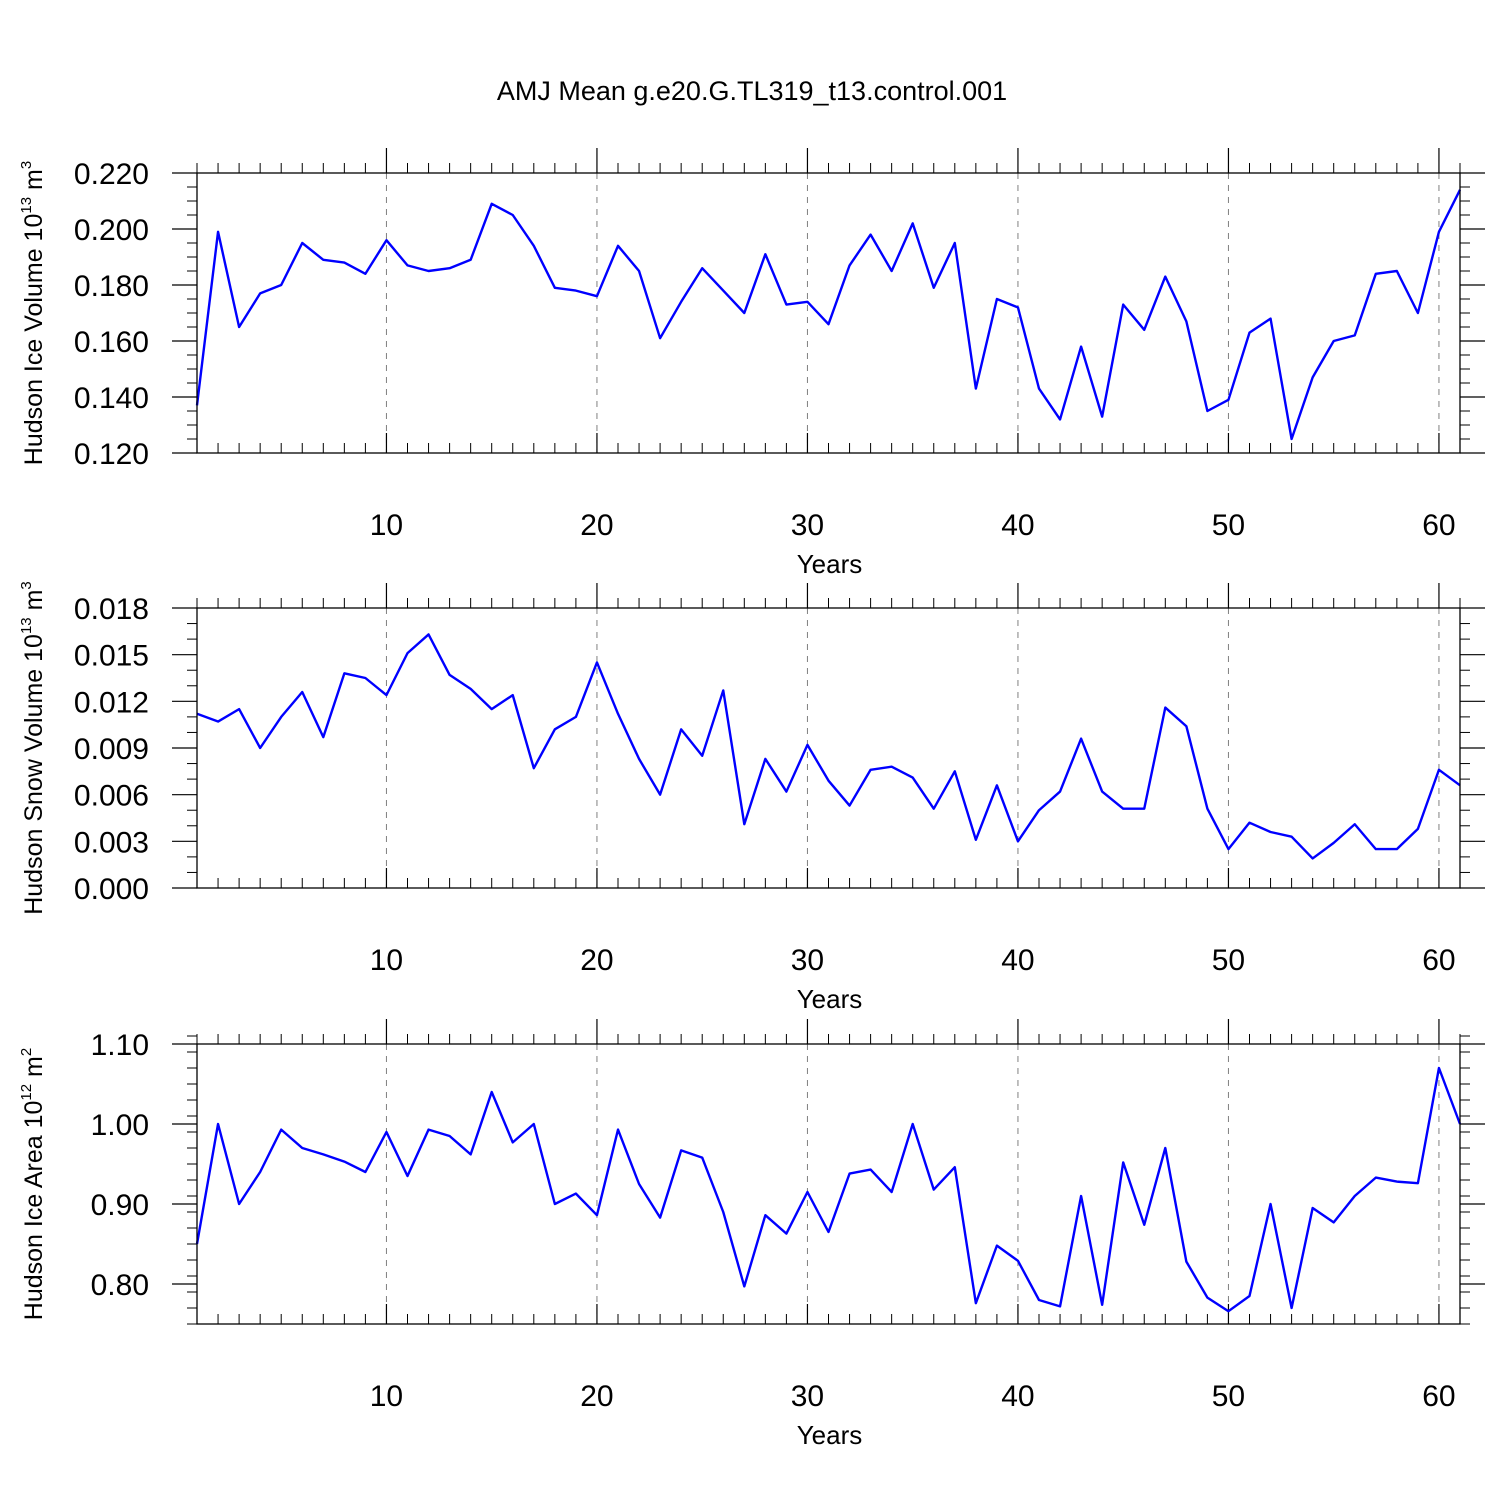  Describe the element at coordinates (111, 174) in the screenshot. I see `ytick-label-0.220: 0.220` at that location.